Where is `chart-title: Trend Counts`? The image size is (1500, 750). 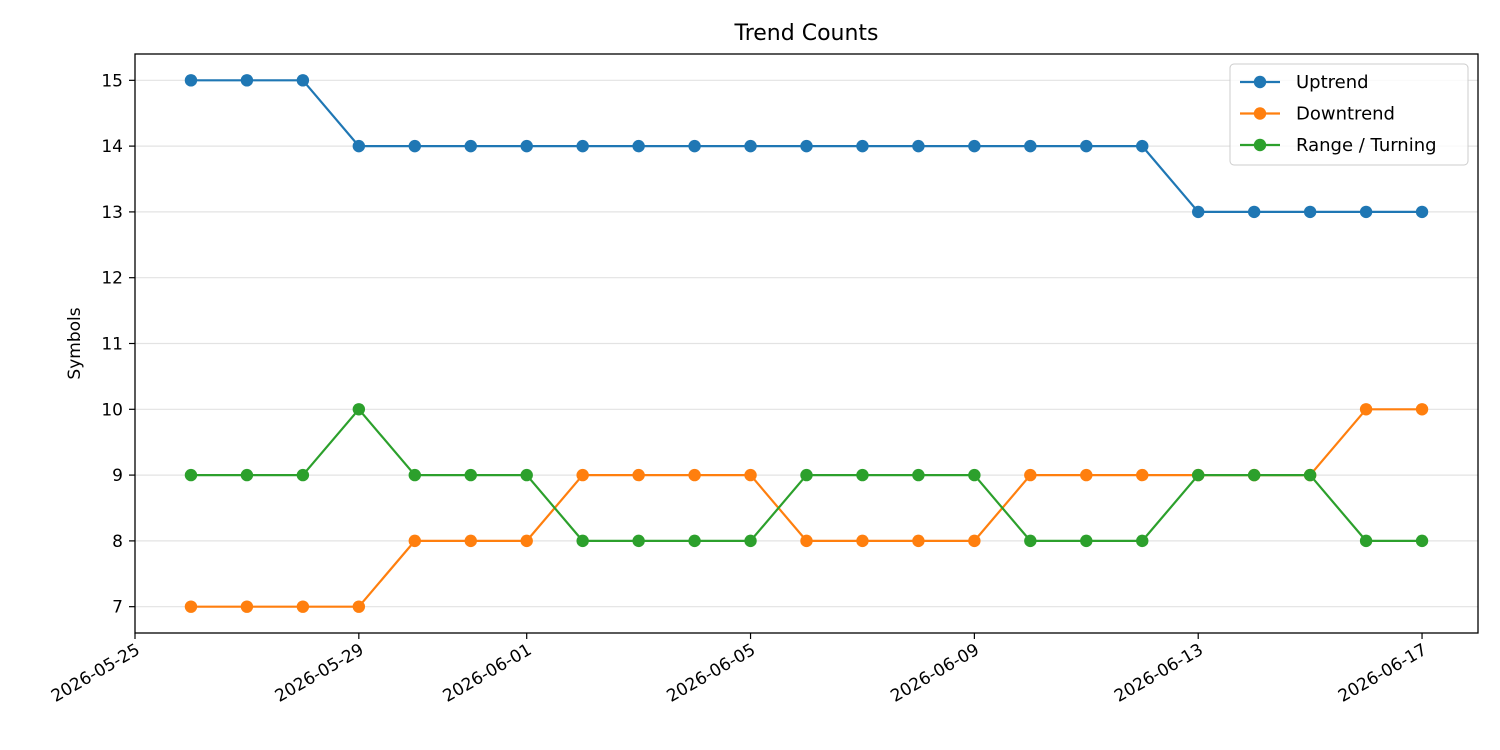 chart-title: Trend Counts is located at coordinates (806, 33).